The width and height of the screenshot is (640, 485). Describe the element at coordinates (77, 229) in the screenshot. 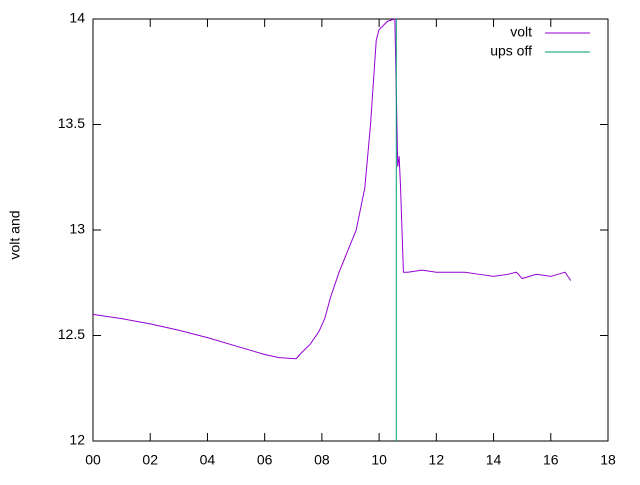

I see `y-tick-label: 13` at that location.